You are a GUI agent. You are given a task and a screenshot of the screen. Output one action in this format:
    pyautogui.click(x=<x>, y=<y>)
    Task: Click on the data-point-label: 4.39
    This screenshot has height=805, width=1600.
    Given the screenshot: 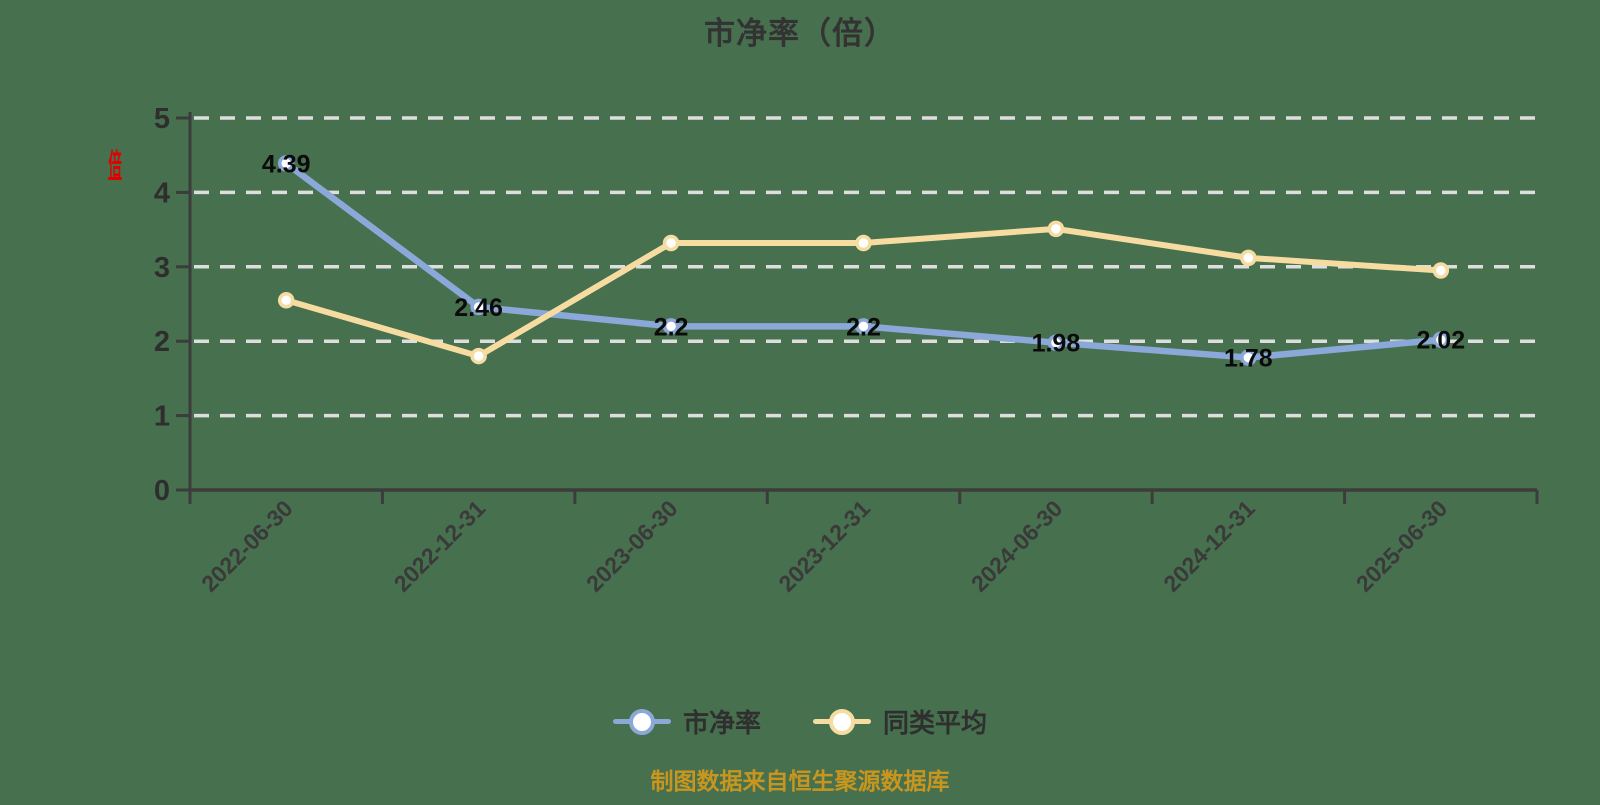 What is the action you would take?
    pyautogui.click(x=286, y=164)
    